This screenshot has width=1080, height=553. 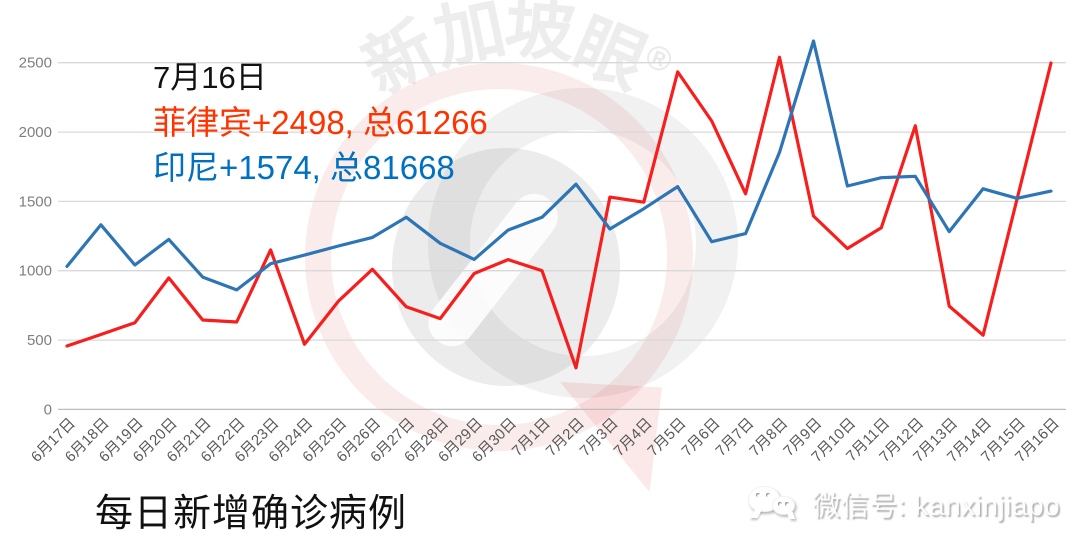 What do you see at coordinates (35, 201) in the screenshot?
I see `y-tick-label: 1500` at bounding box center [35, 201].